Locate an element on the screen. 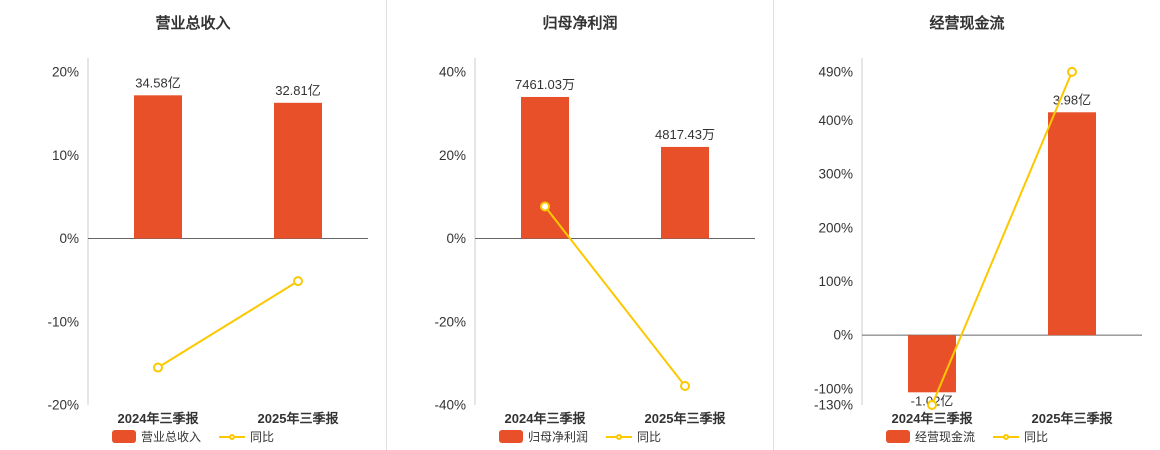 This screenshot has width=1160, height=450. chart-legend: 归母净利润 同比 is located at coordinates (580, 436).